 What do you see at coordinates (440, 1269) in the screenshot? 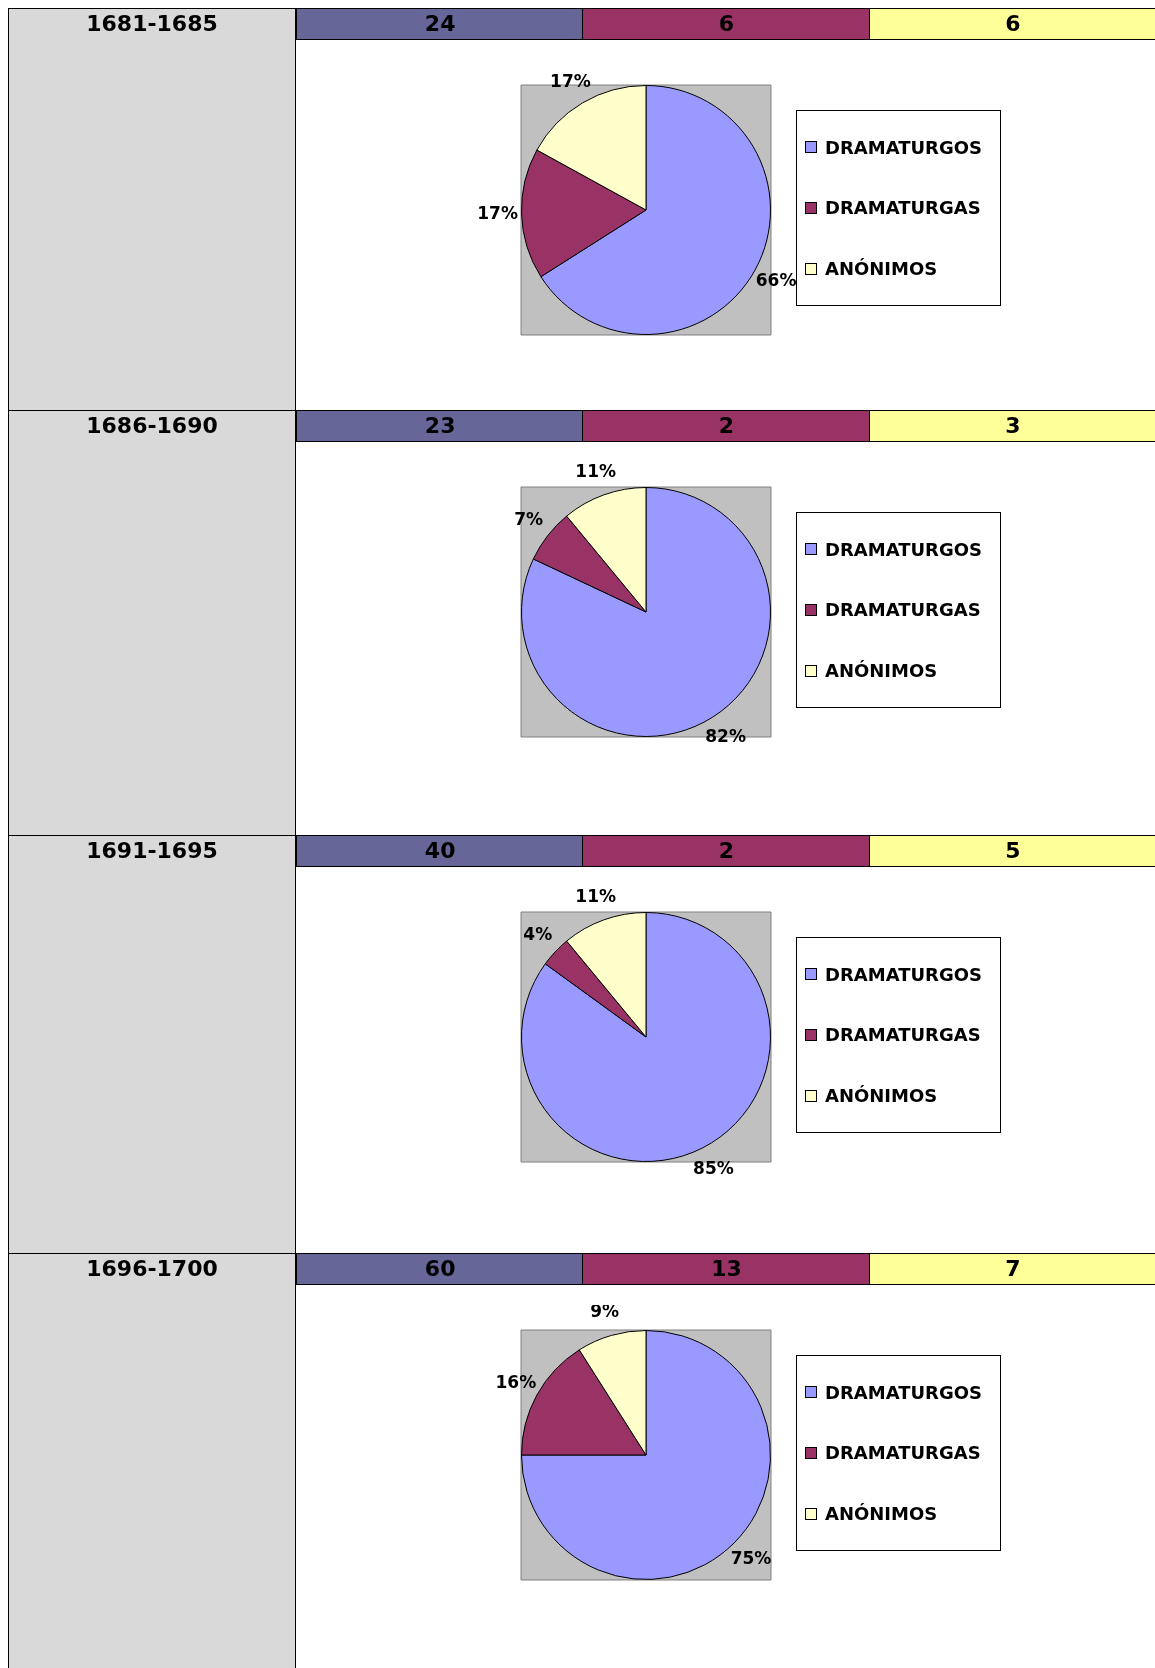
I see `text: 60` at bounding box center [440, 1269].